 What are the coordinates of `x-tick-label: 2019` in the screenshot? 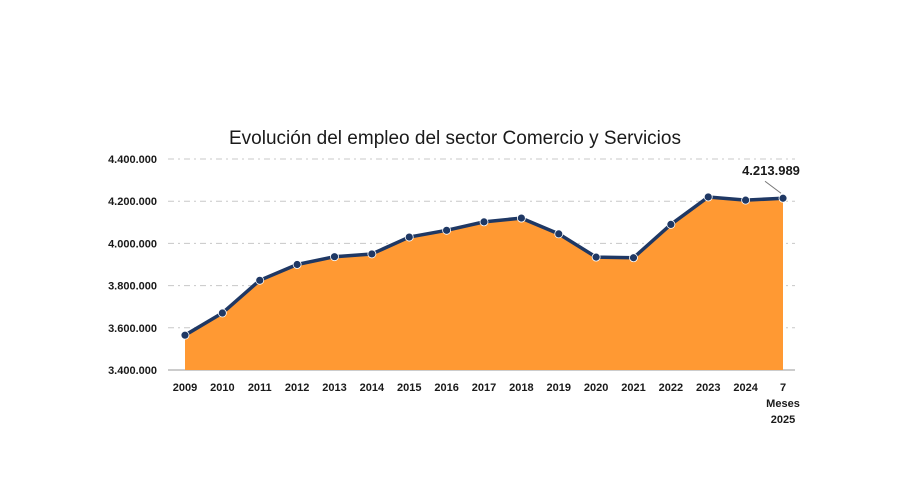 It's located at (559, 388).